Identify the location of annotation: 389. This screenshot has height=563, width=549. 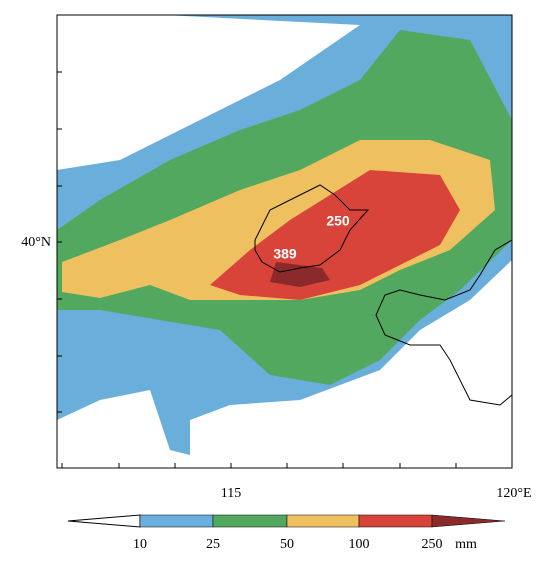
(285, 254).